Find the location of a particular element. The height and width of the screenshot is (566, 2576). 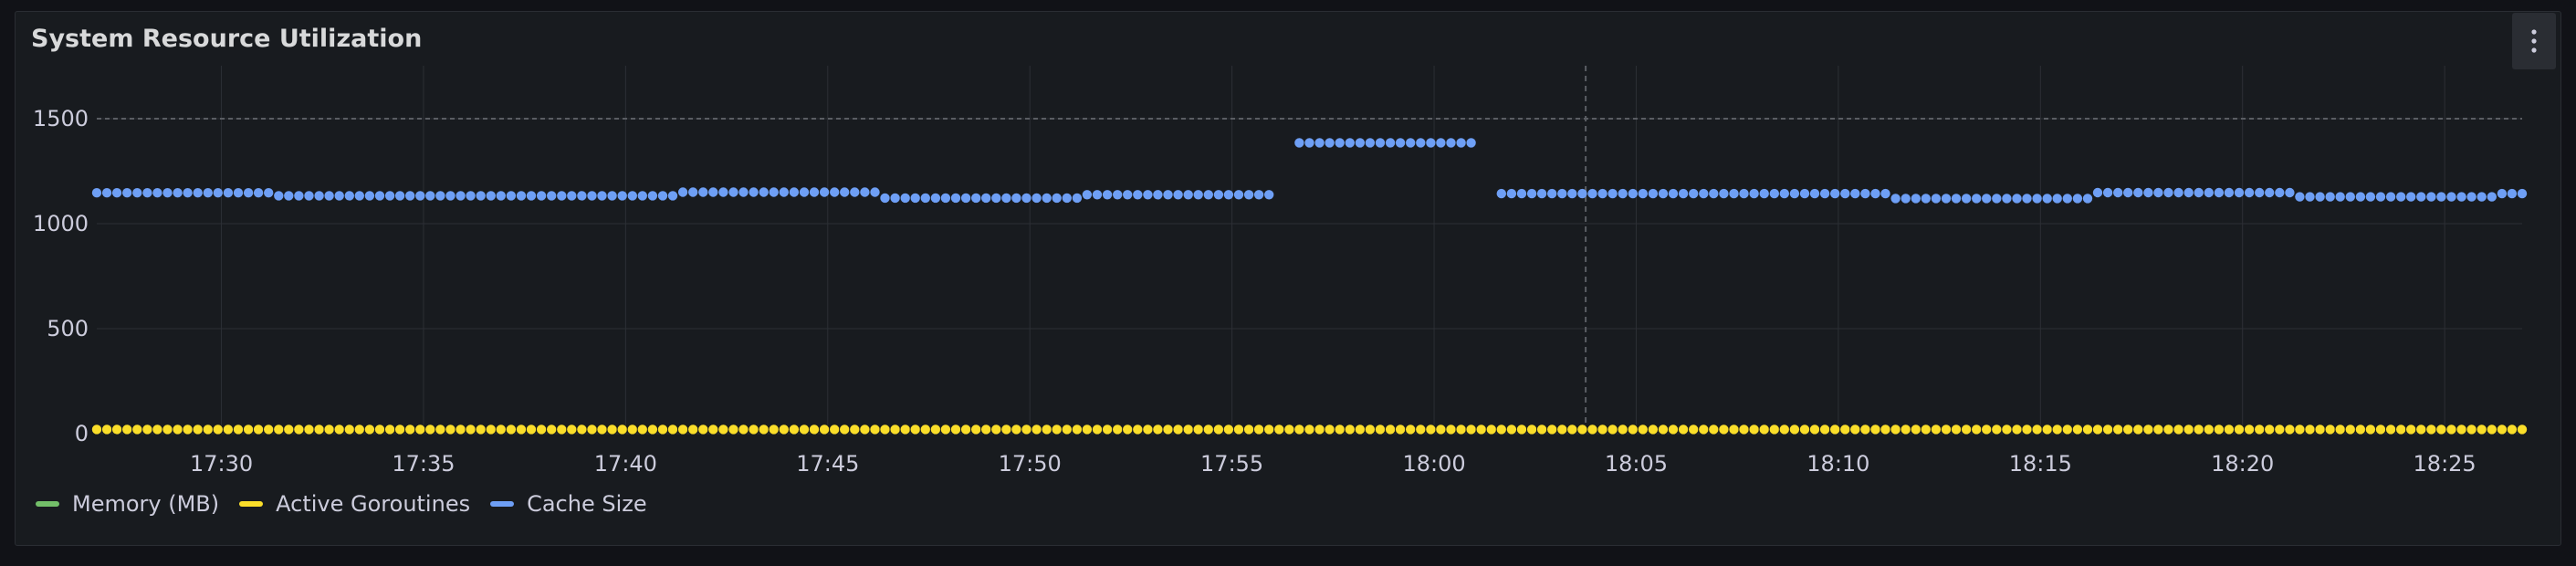

panel-menu-button is located at coordinates (2534, 41).